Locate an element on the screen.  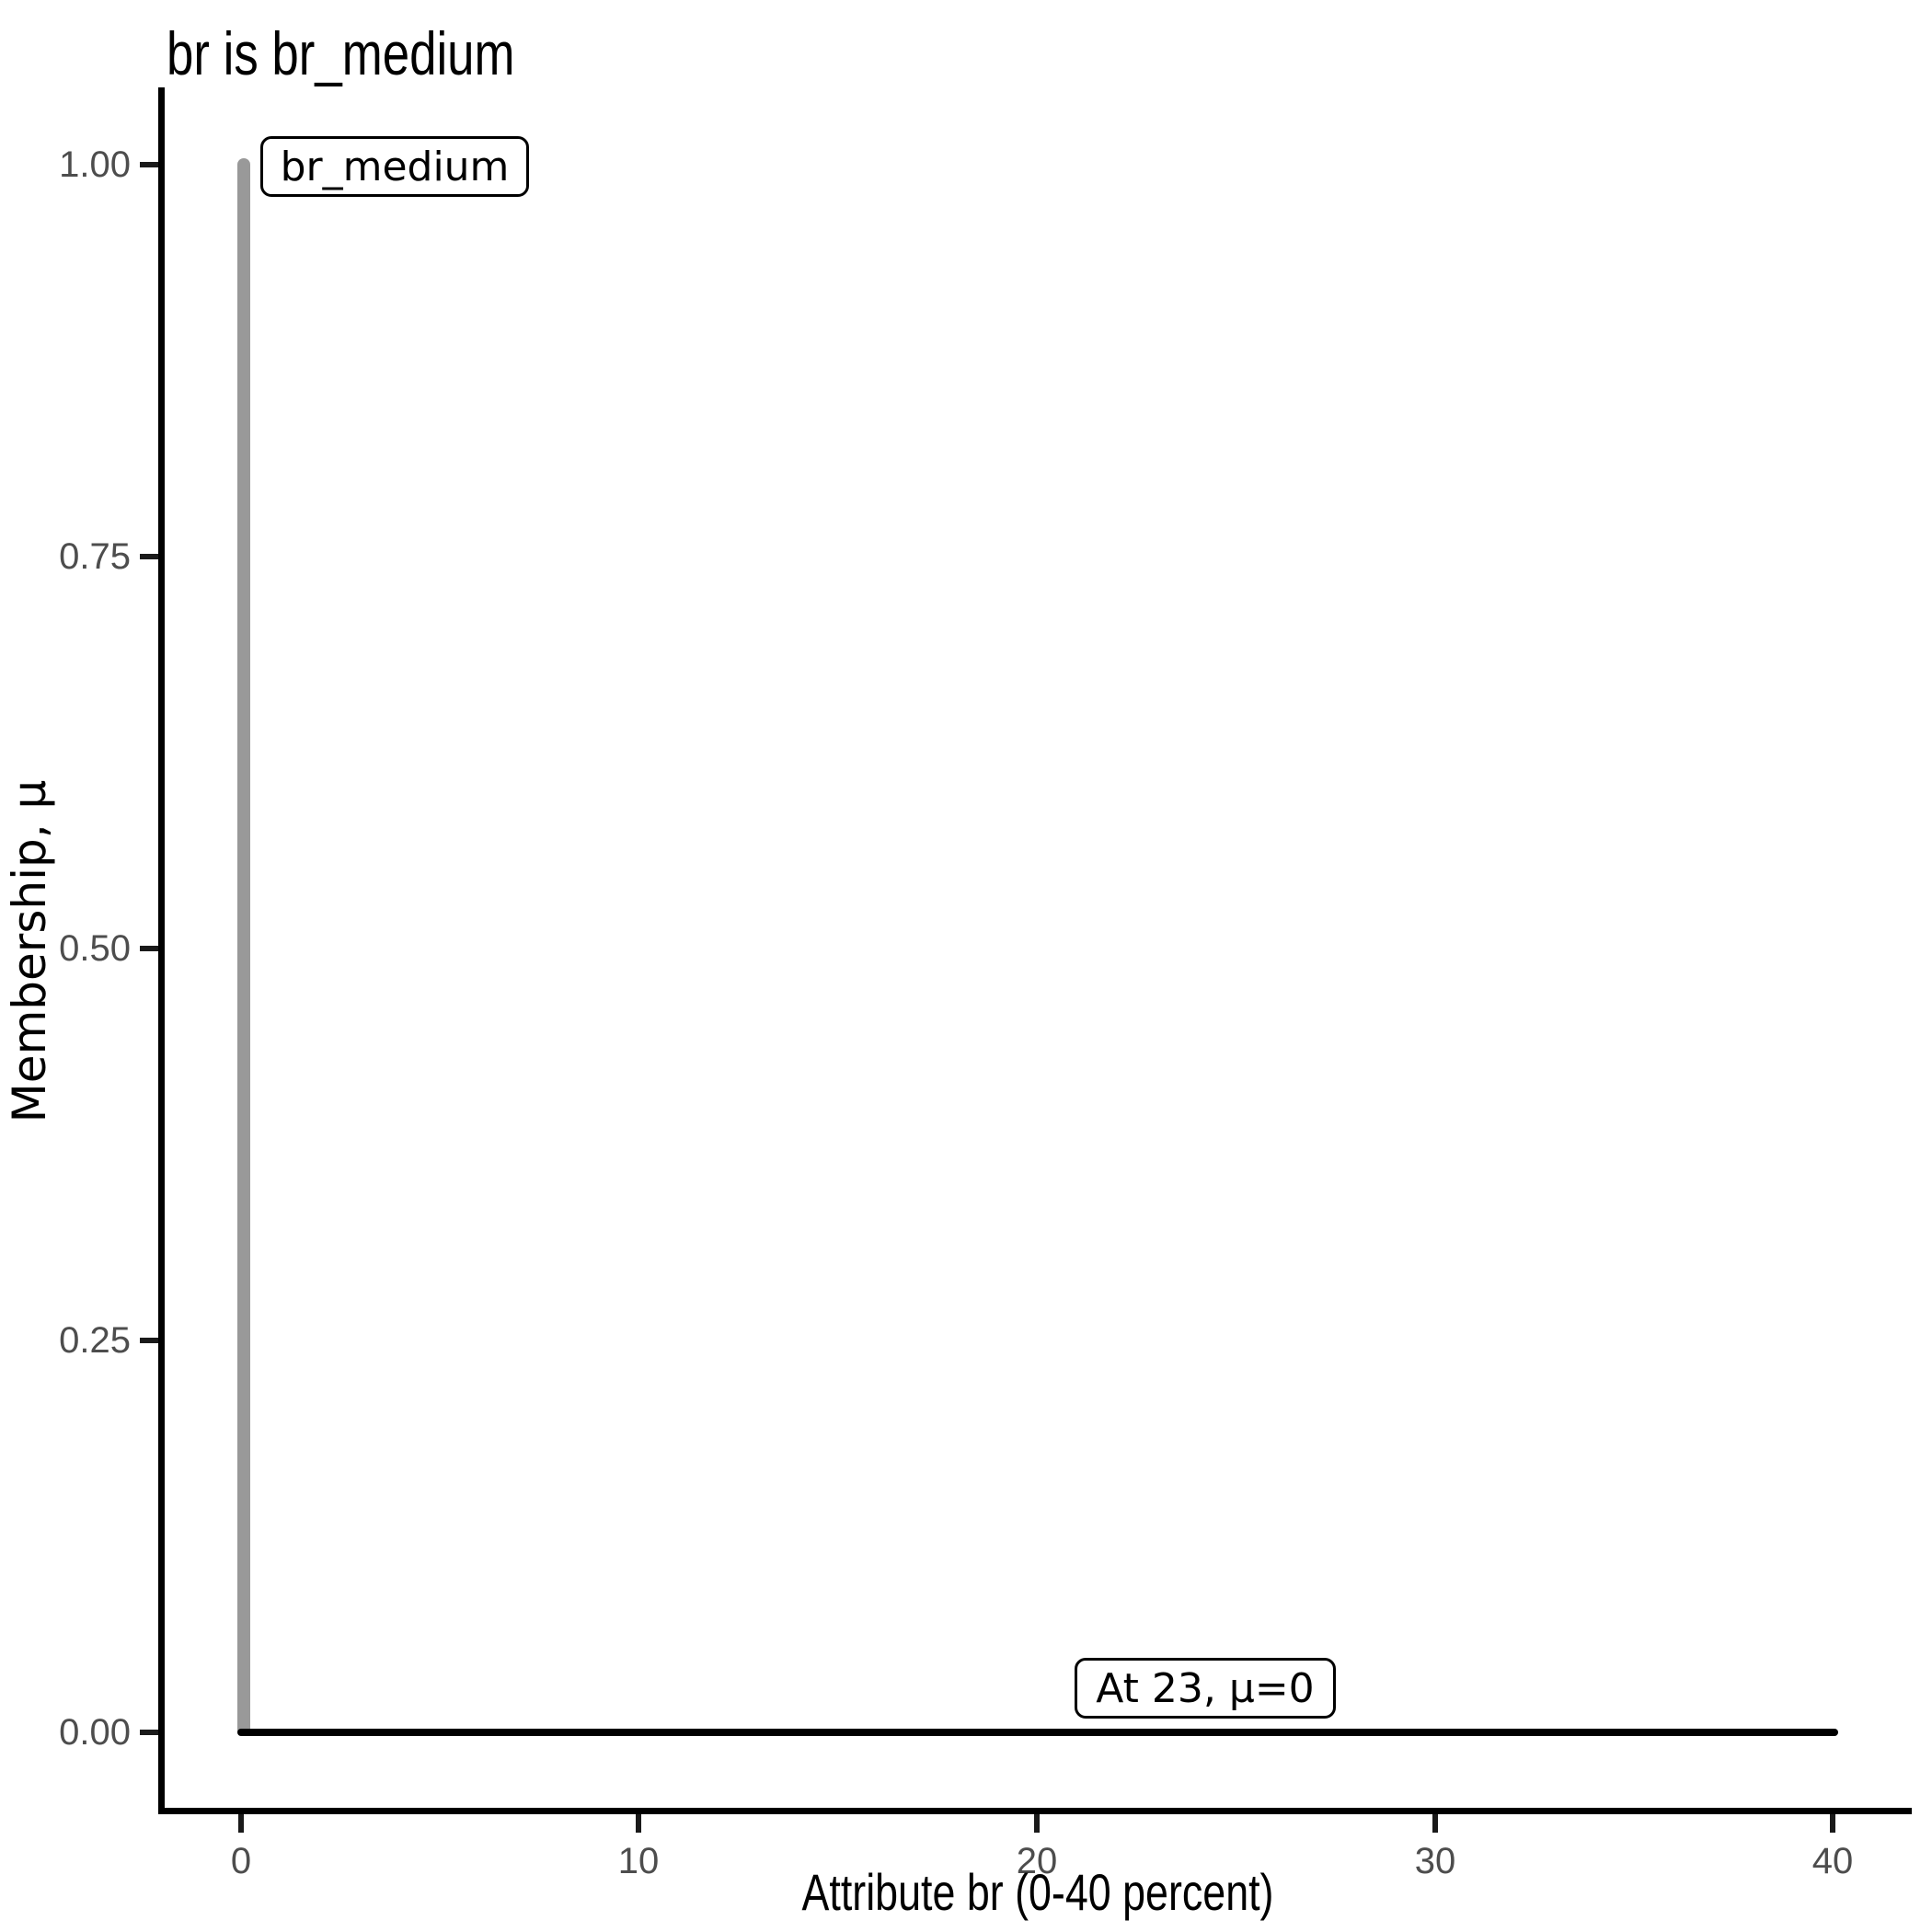
y-tick-mark-0.50 is located at coordinates (149, 949).